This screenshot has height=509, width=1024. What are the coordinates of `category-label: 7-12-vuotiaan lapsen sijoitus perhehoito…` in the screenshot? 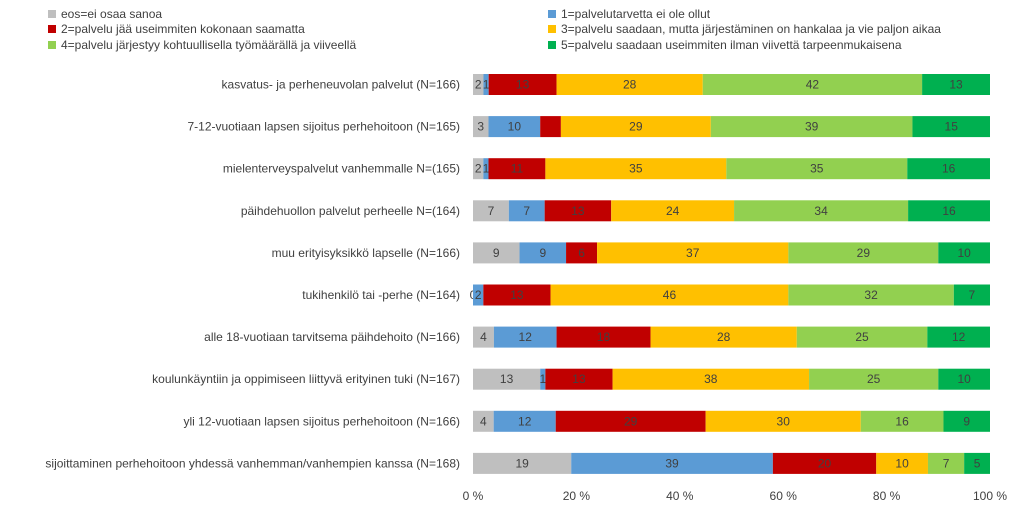 It's located at (323, 127).